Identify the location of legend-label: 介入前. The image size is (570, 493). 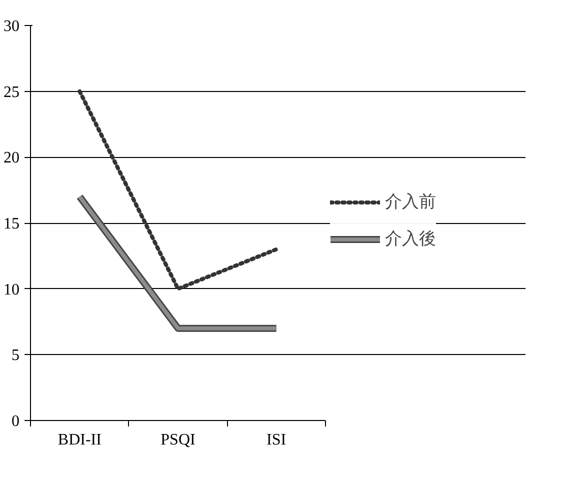
(410, 202).